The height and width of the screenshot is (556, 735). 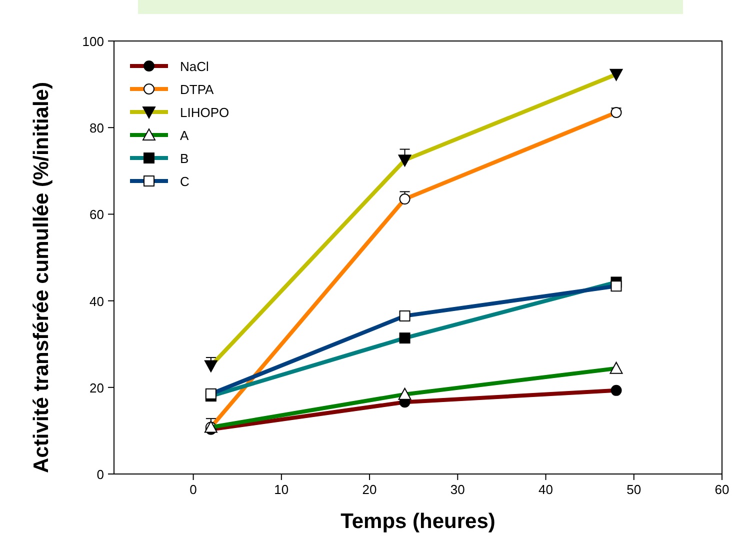 What do you see at coordinates (418, 521) in the screenshot?
I see `x-axis-title: Temps (heures)` at bounding box center [418, 521].